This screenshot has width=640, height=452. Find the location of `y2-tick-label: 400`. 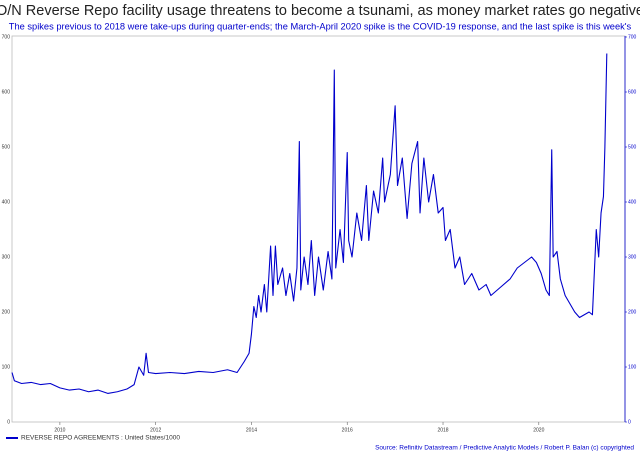

y2-tick-label: 400 is located at coordinates (632, 202).